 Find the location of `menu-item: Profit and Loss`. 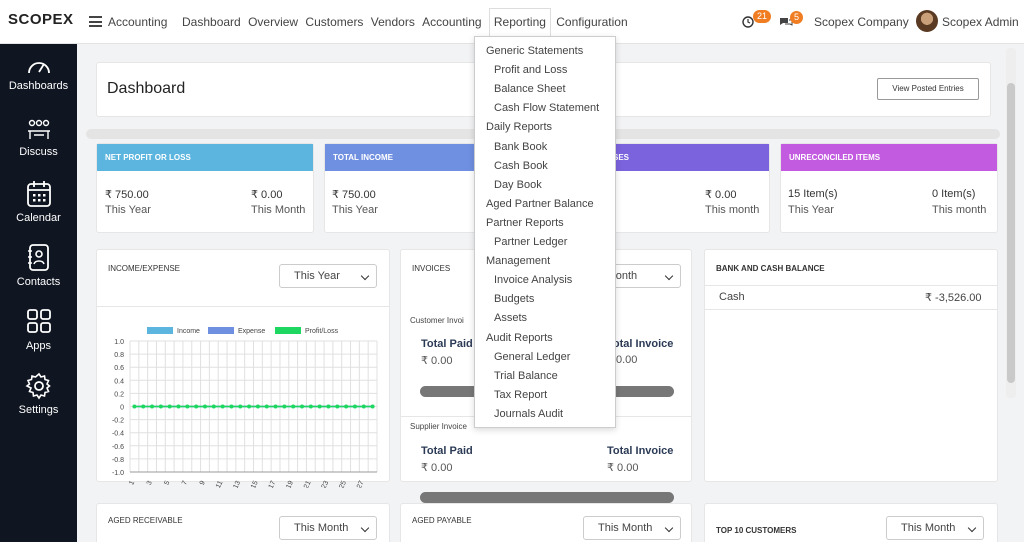

menu-item: Profit and Loss is located at coordinates (531, 70).